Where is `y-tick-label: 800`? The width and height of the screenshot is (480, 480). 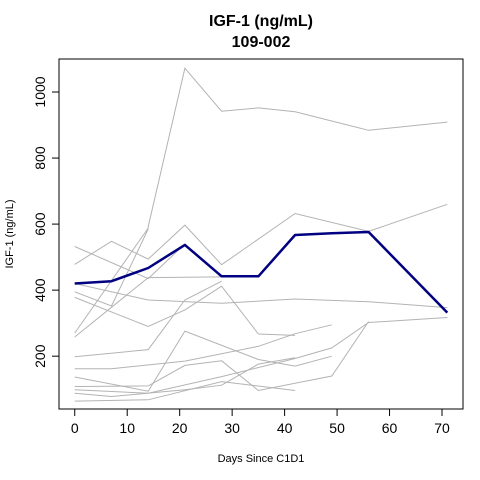 y-tick-label: 800 is located at coordinates (40, 158).